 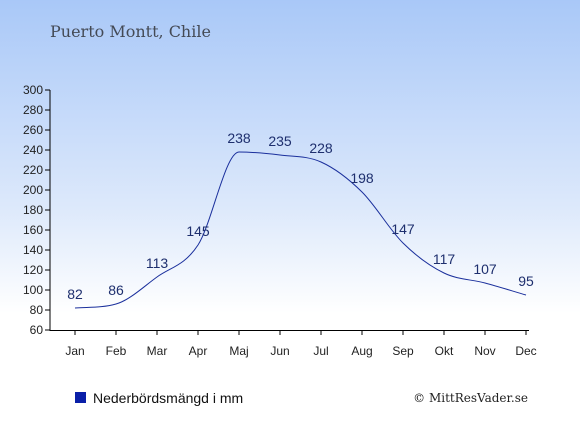 I want to click on x-axis: Jan Feb Mar Apr Maj Jun Jul Aug Sep Okt Nov Dec, so click(x=293, y=344).